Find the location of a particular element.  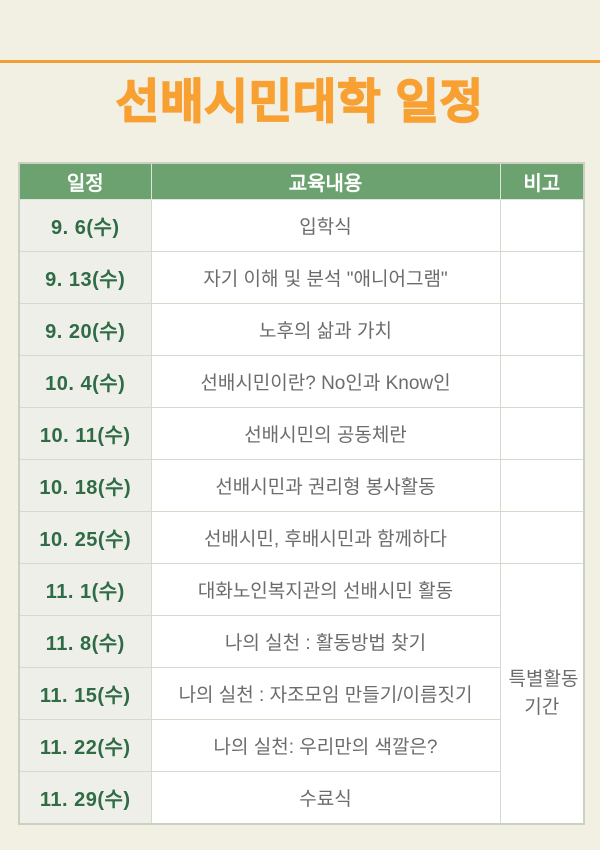

date-cell: 10. 4(수) is located at coordinates (85, 381).